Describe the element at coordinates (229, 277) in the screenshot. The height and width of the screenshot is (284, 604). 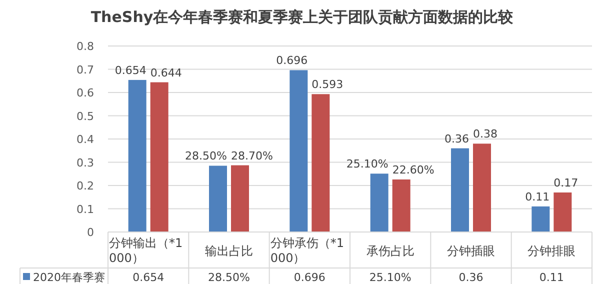
I see `data-label: 28.50%` at that location.